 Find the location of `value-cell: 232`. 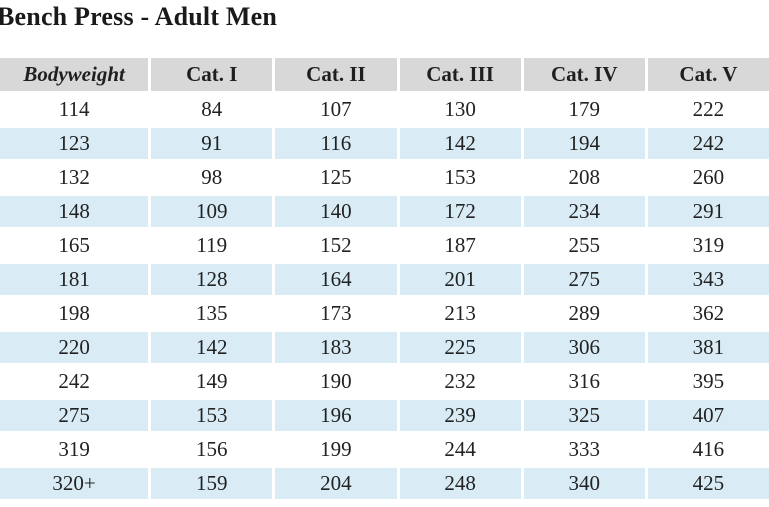

value-cell: 232 is located at coordinates (460, 381).